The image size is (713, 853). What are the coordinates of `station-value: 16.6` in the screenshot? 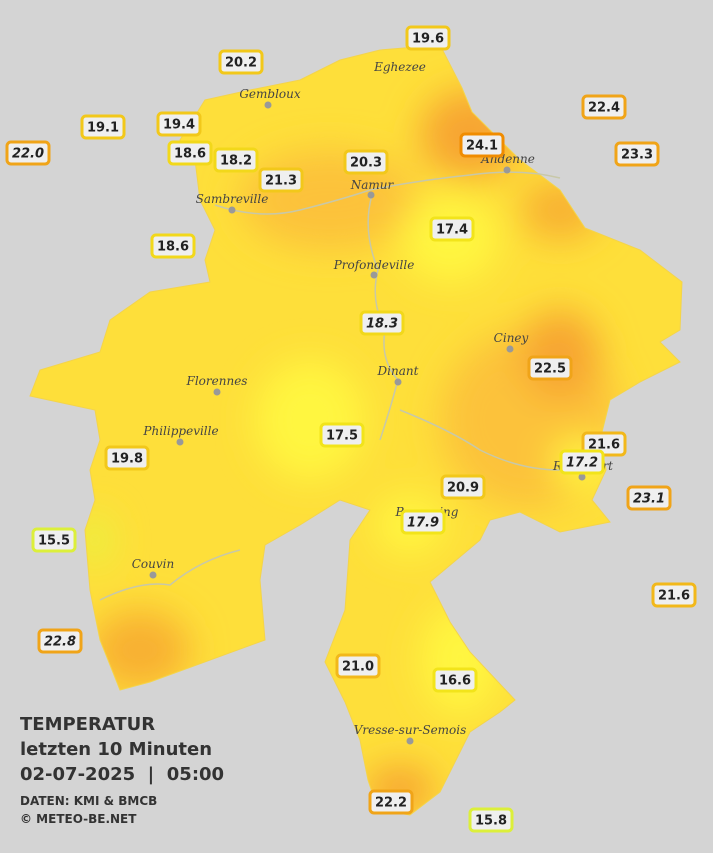 It's located at (455, 681).